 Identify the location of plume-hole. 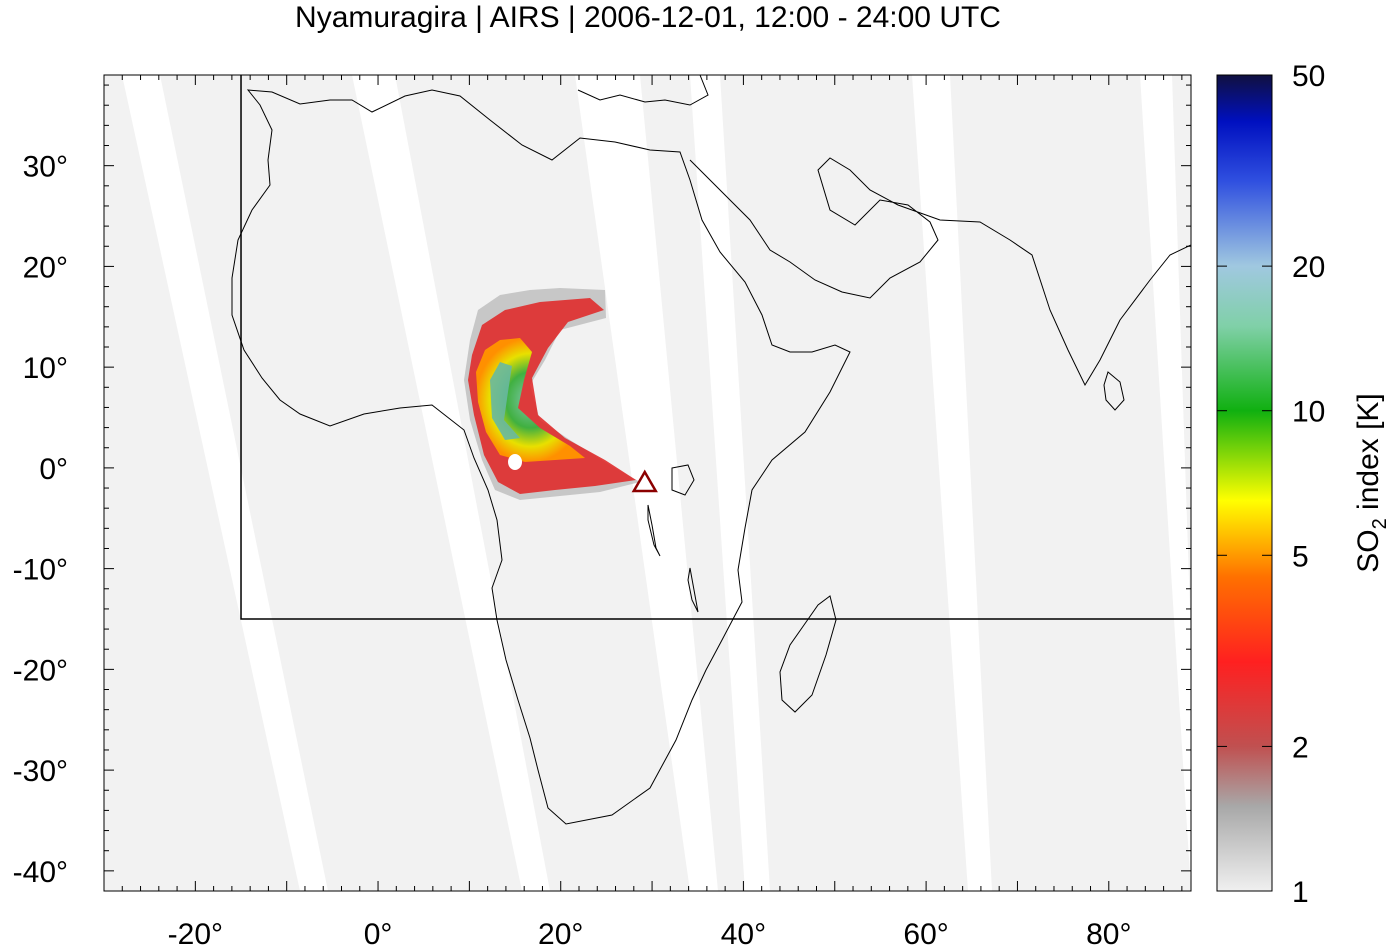
(515, 462).